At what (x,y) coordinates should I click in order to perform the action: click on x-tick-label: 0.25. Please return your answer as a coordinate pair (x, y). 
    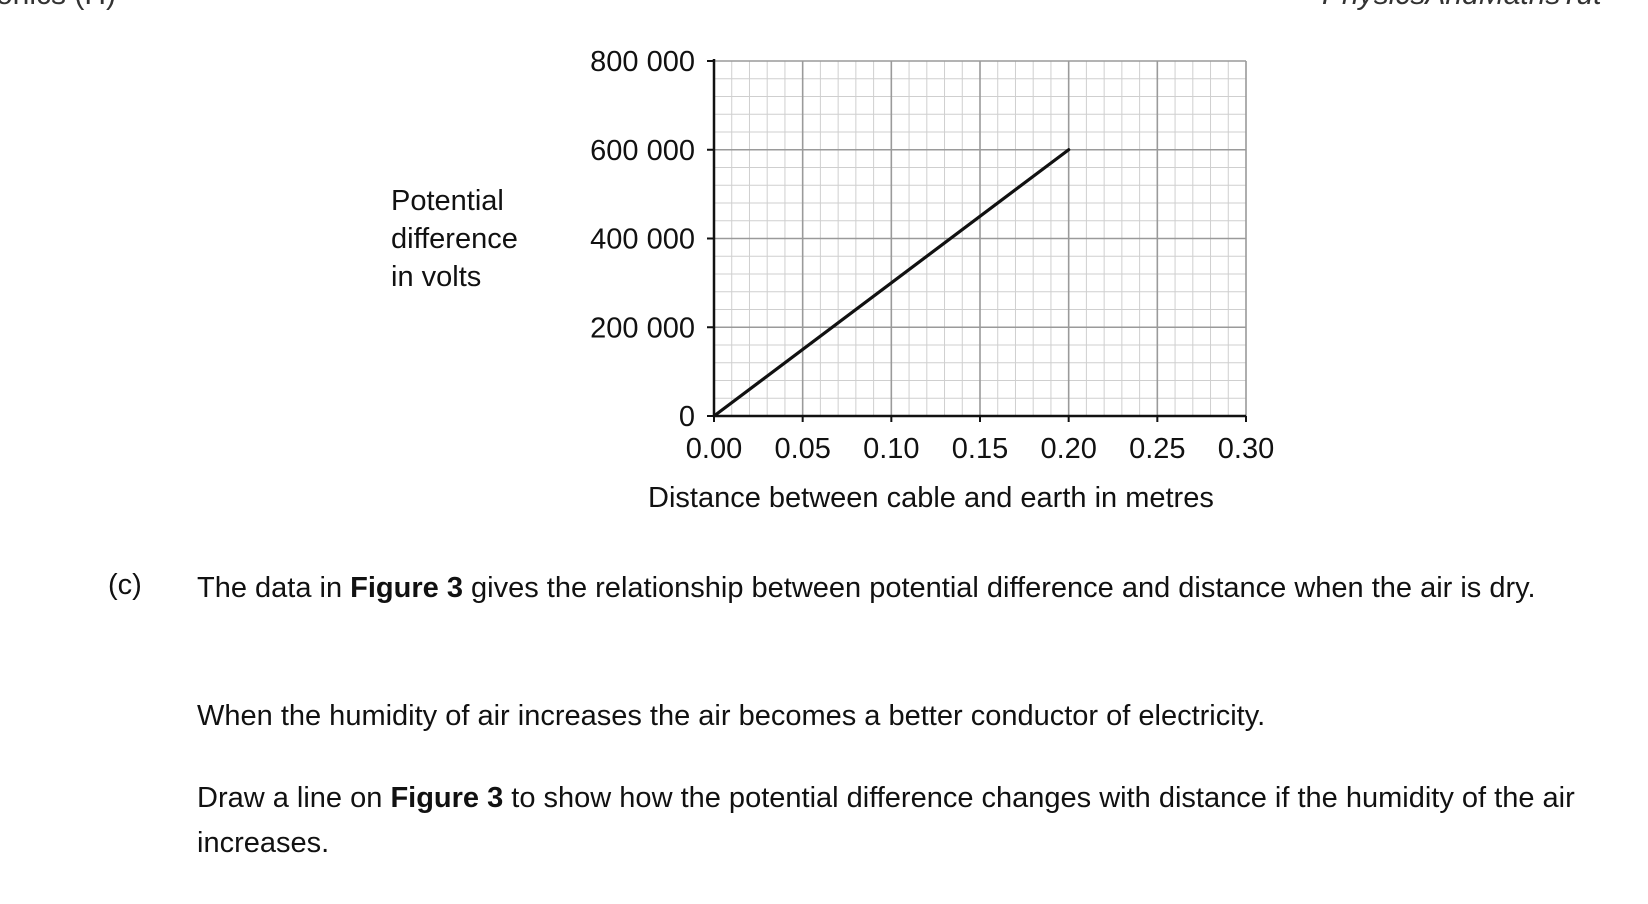
    Looking at the image, I should click on (1157, 449).